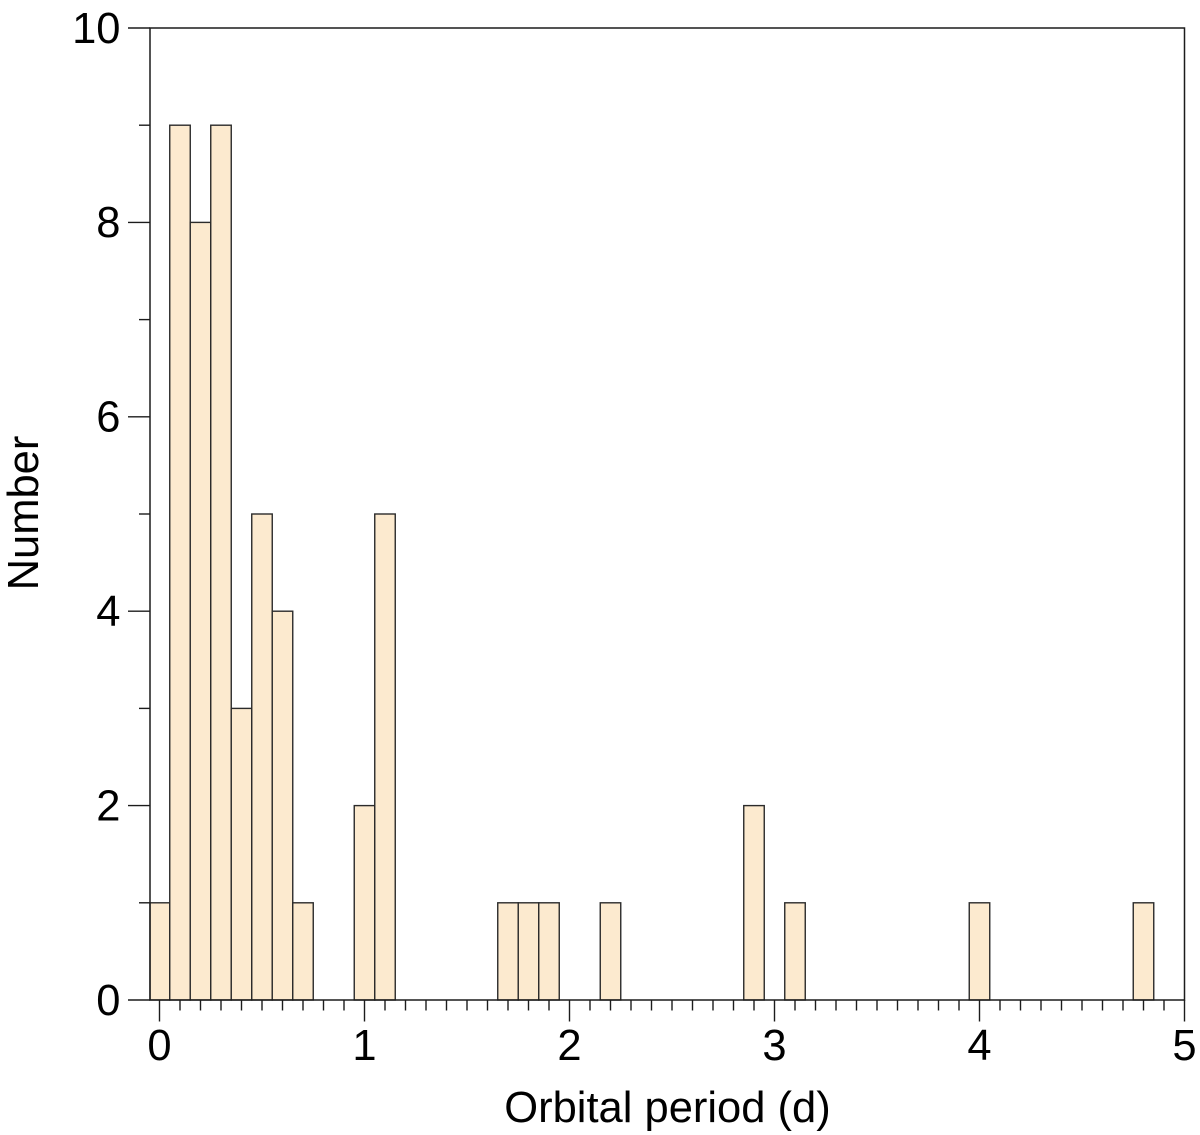  Describe the element at coordinates (667, 1108) in the screenshot. I see `svg-text: Orbital period (d)` at that location.